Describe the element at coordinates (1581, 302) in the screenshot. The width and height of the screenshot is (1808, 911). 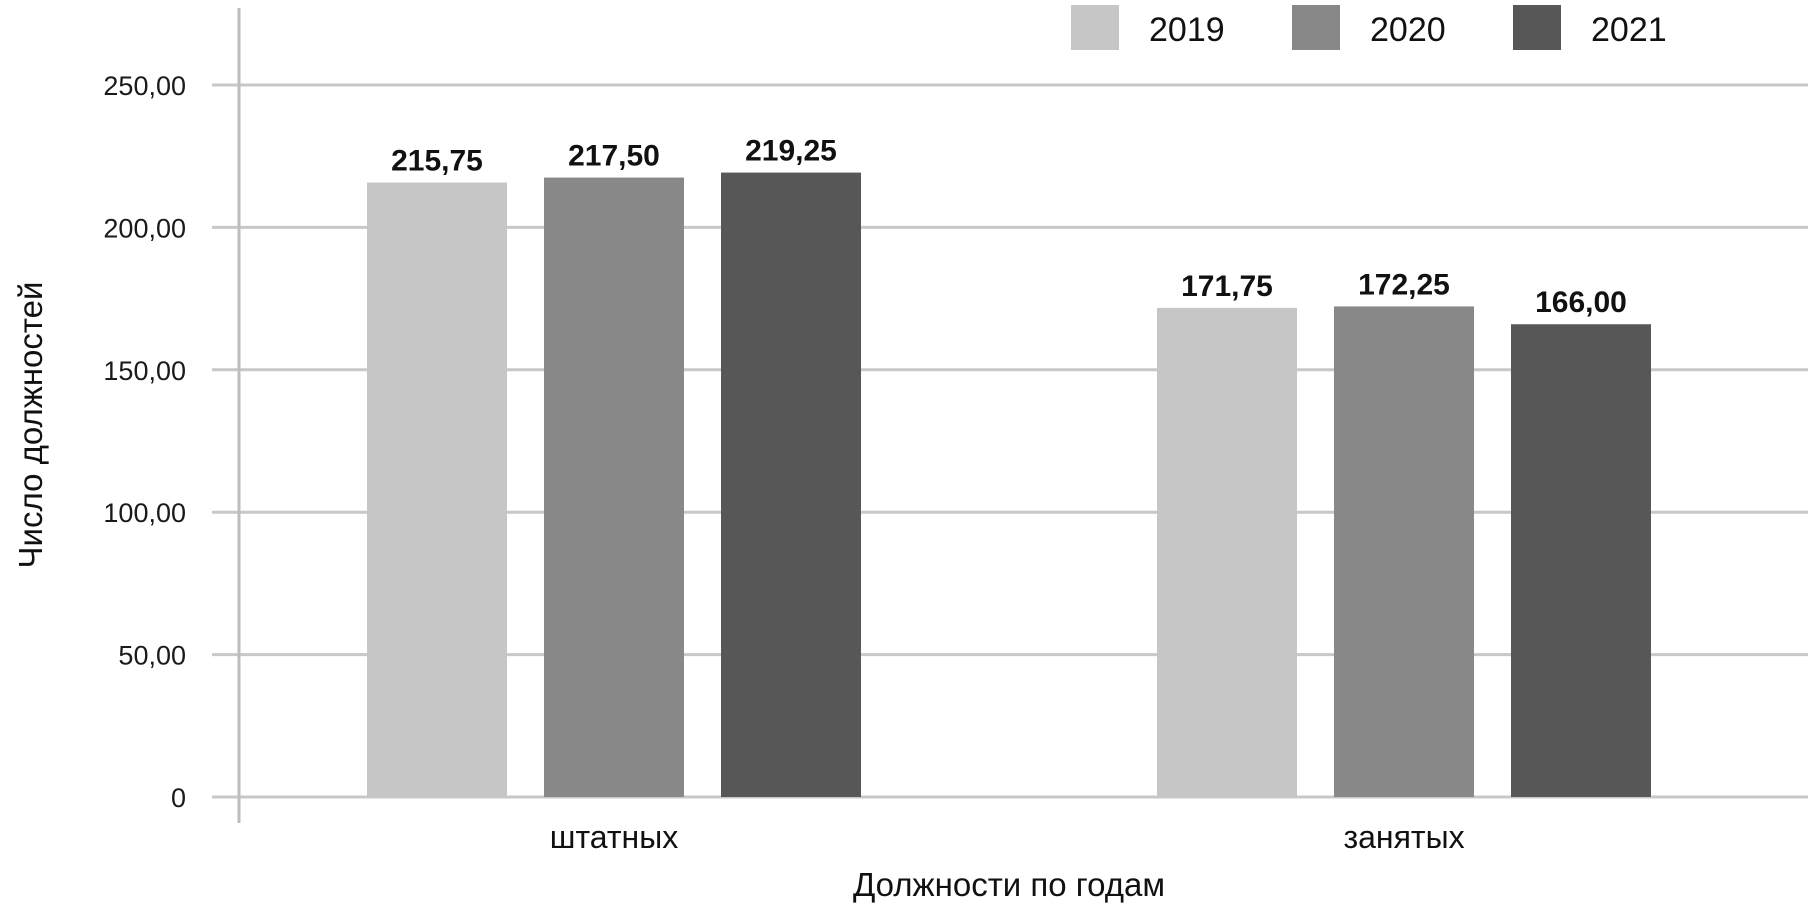
I see `data-label: 166,00` at that location.